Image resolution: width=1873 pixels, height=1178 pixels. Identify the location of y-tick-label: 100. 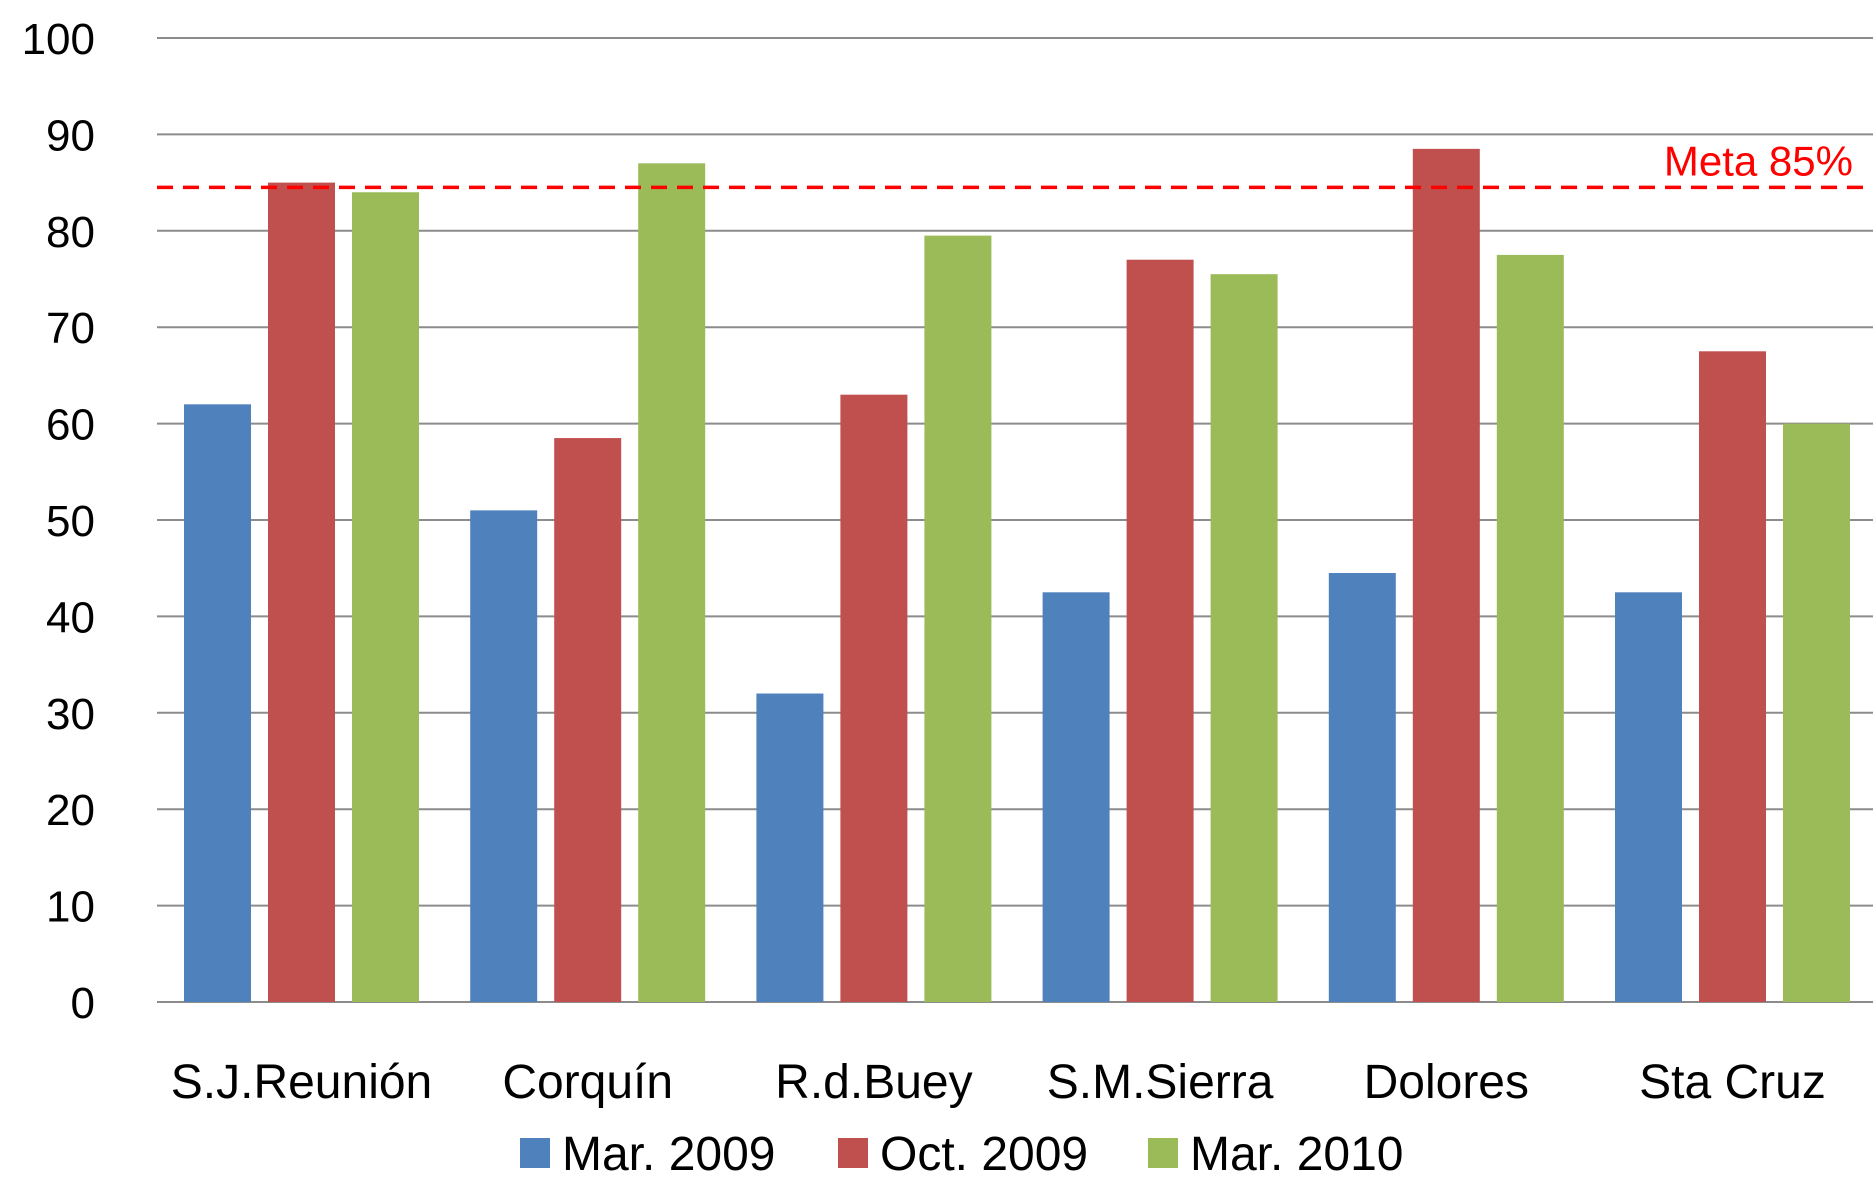
(58, 39).